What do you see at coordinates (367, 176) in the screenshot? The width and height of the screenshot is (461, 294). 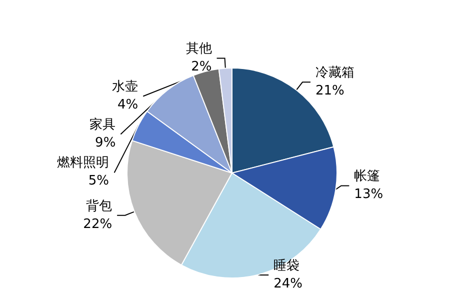 I see `slice-label: 帐篷` at bounding box center [367, 176].